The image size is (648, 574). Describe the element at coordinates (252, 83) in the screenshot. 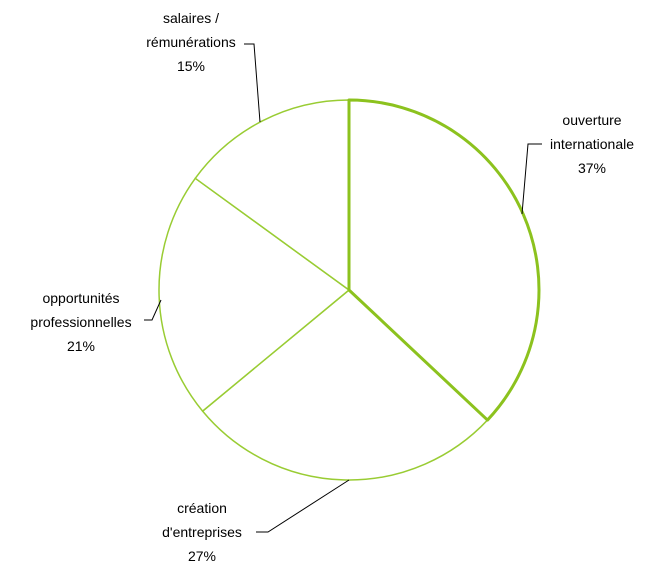

I see `leader-line-salaires-remunerations` at that location.